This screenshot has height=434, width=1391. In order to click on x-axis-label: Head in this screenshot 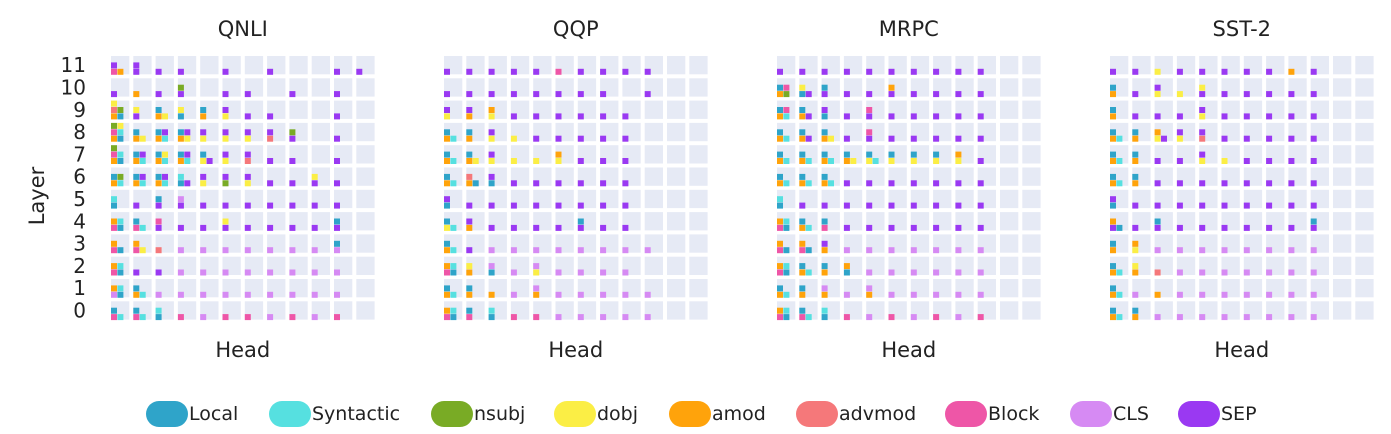, I will do `click(242, 350)`.